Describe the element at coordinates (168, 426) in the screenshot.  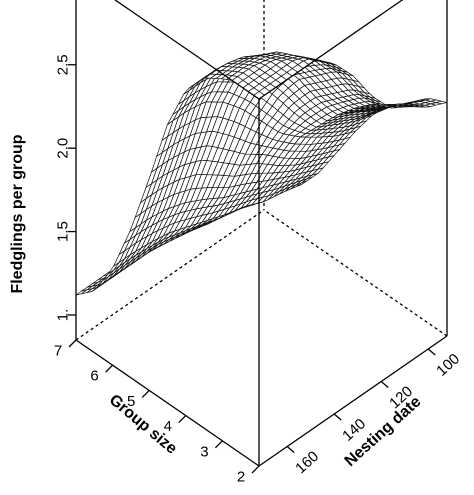
I see `x-tick-label: 4` at that location.